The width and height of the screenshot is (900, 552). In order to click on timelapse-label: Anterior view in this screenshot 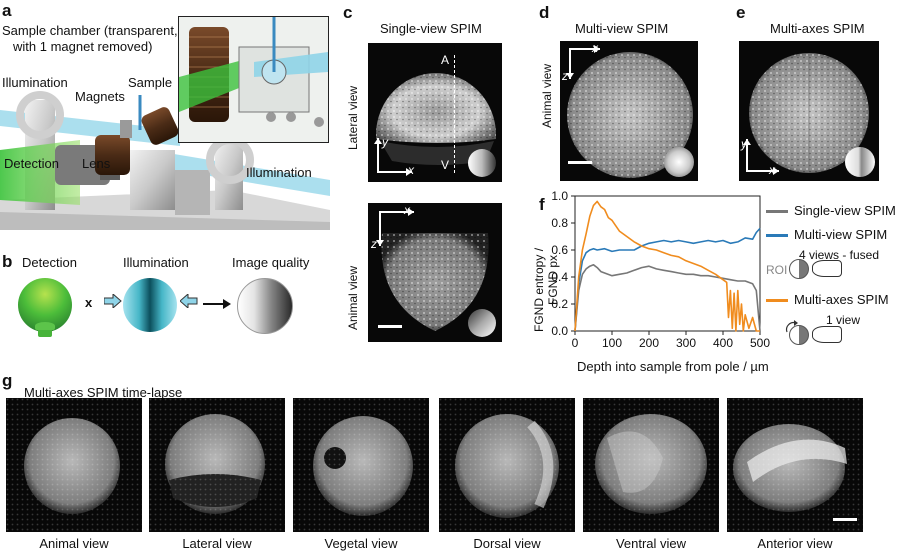, I will do `click(795, 543)`.